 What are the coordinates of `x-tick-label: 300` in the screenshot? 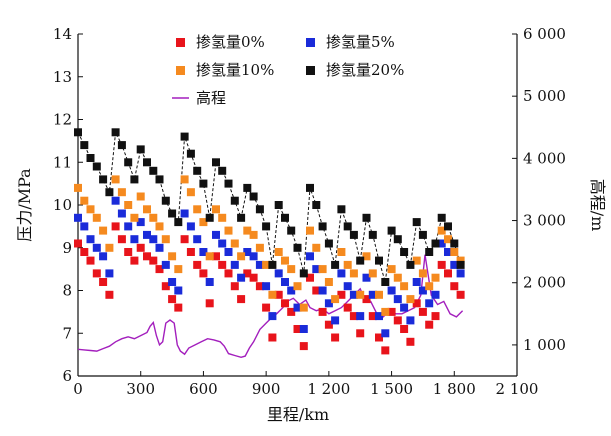 It's located at (140, 389).